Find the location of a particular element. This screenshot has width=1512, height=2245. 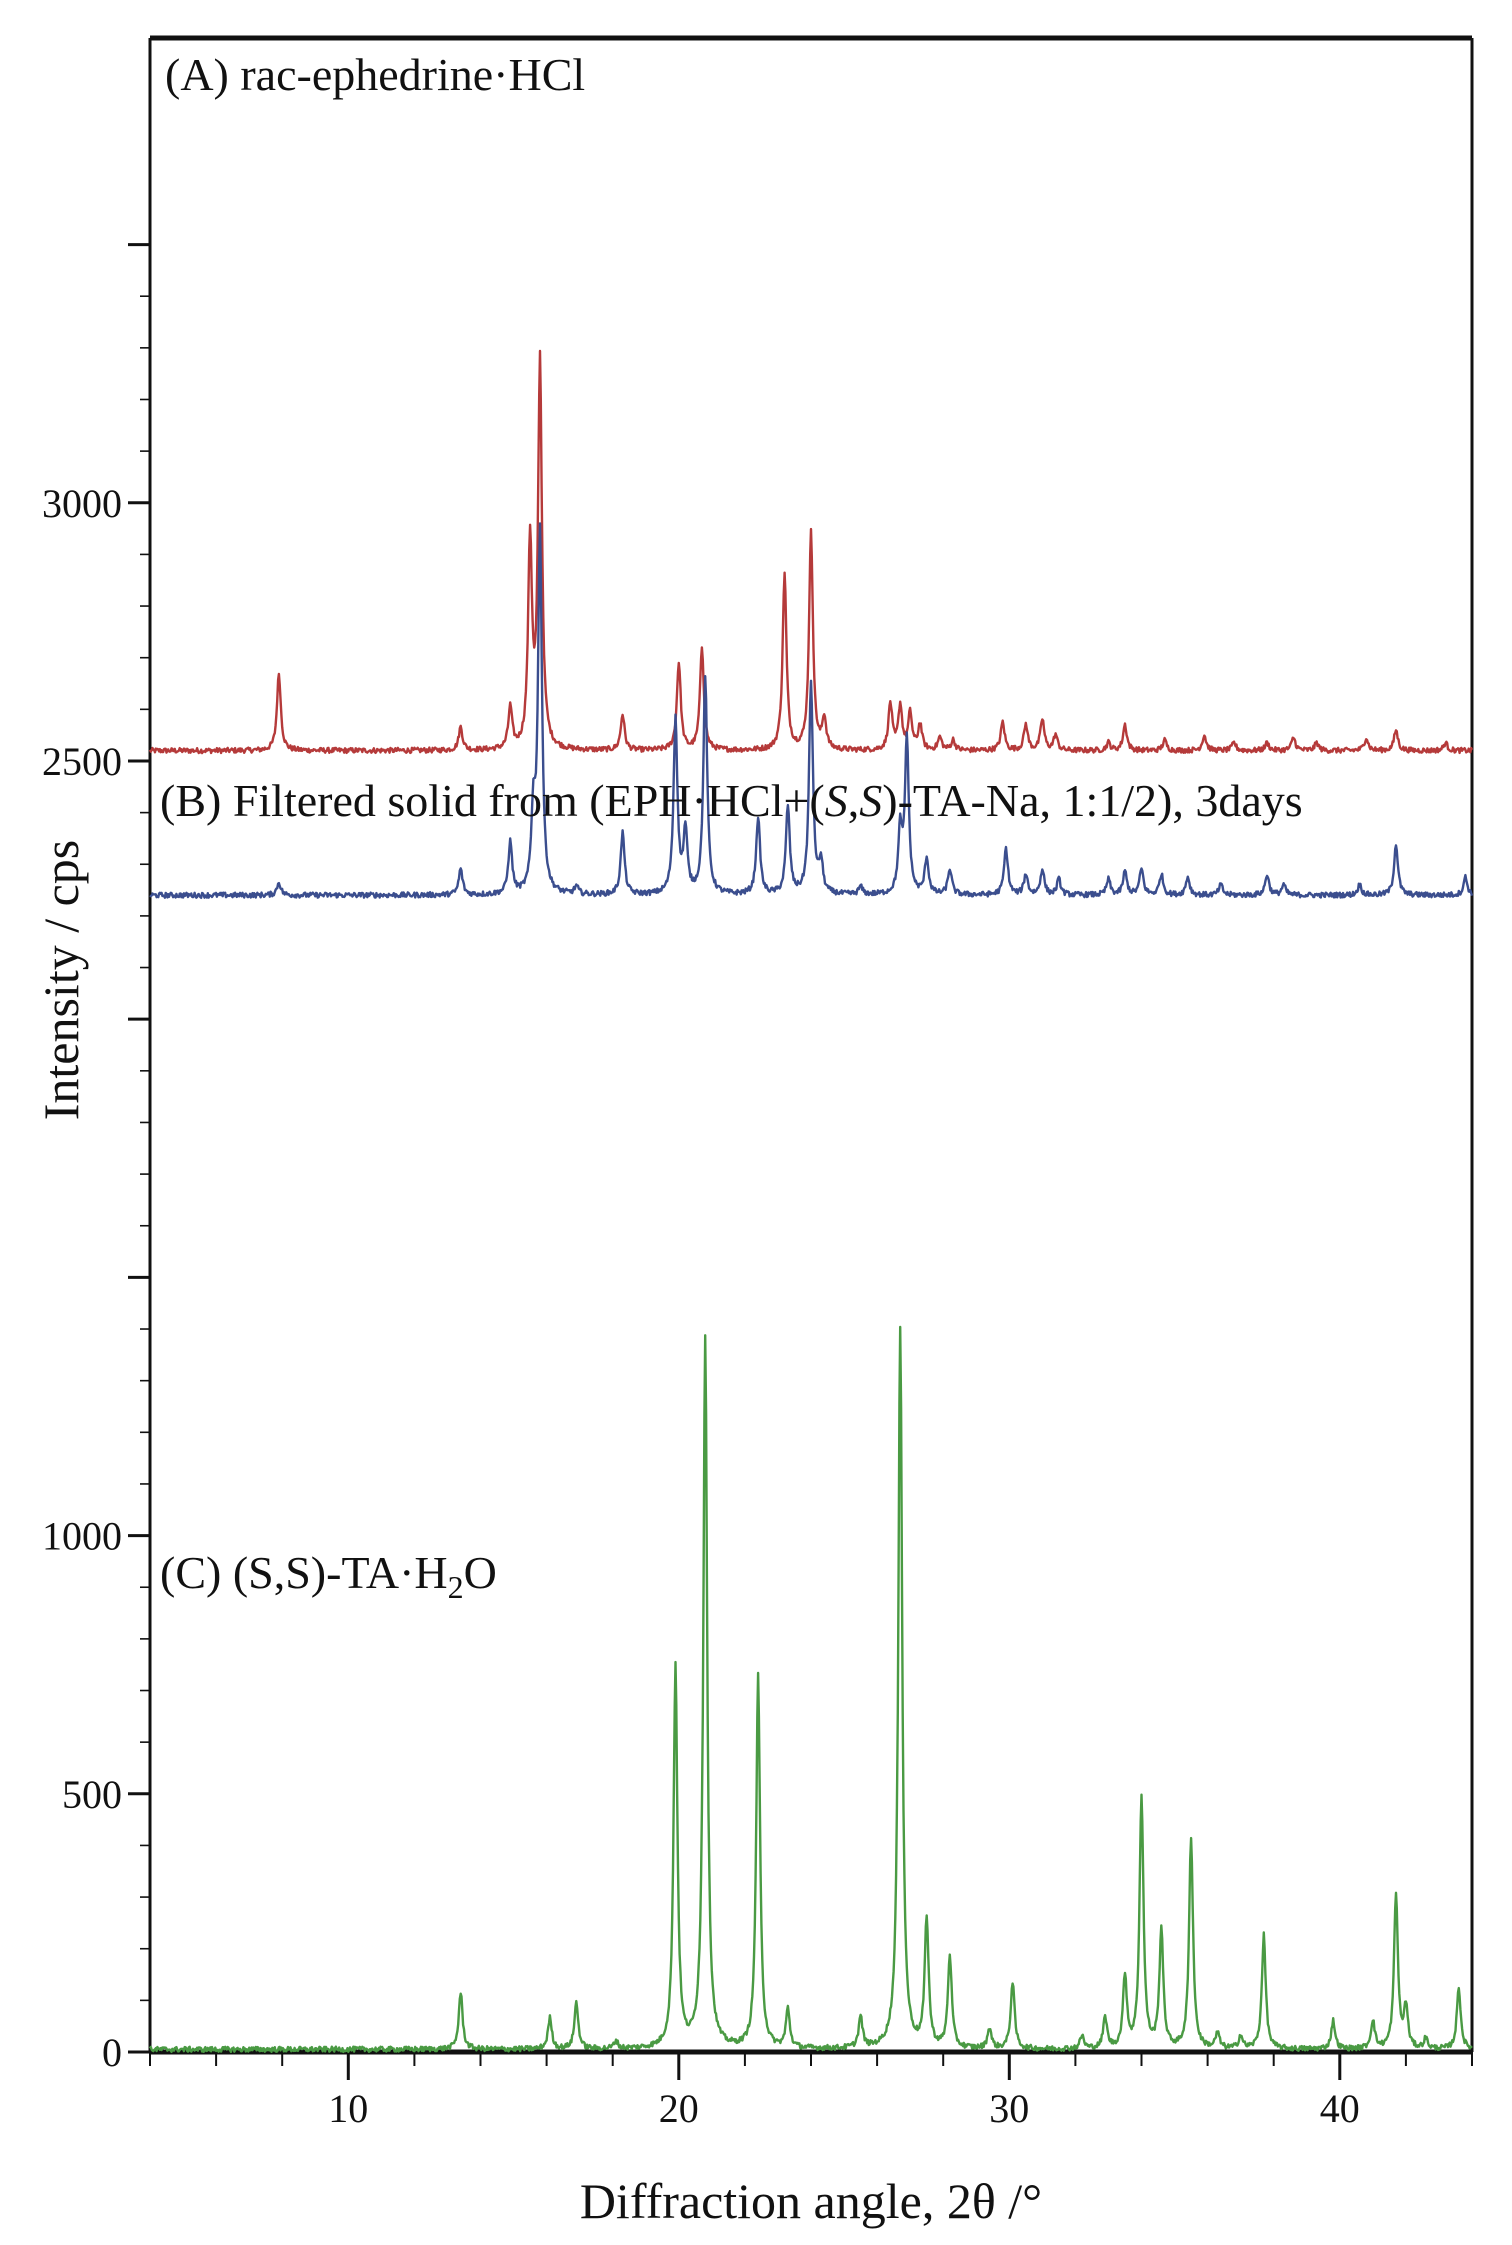

x-tick-label-20: 20 is located at coordinates (679, 2108).